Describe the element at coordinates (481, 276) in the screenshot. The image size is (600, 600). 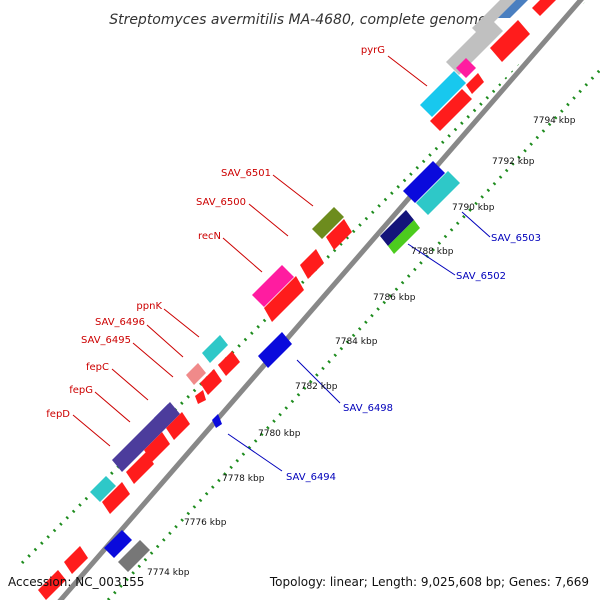
I see `gene-label-rev: SAV_6502` at that location.